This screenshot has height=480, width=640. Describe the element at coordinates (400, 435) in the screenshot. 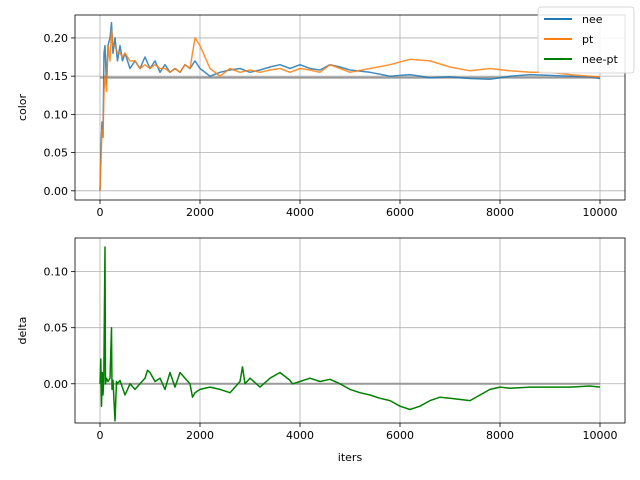

I see `bottom-xtick-label-3: 6000` at that location.